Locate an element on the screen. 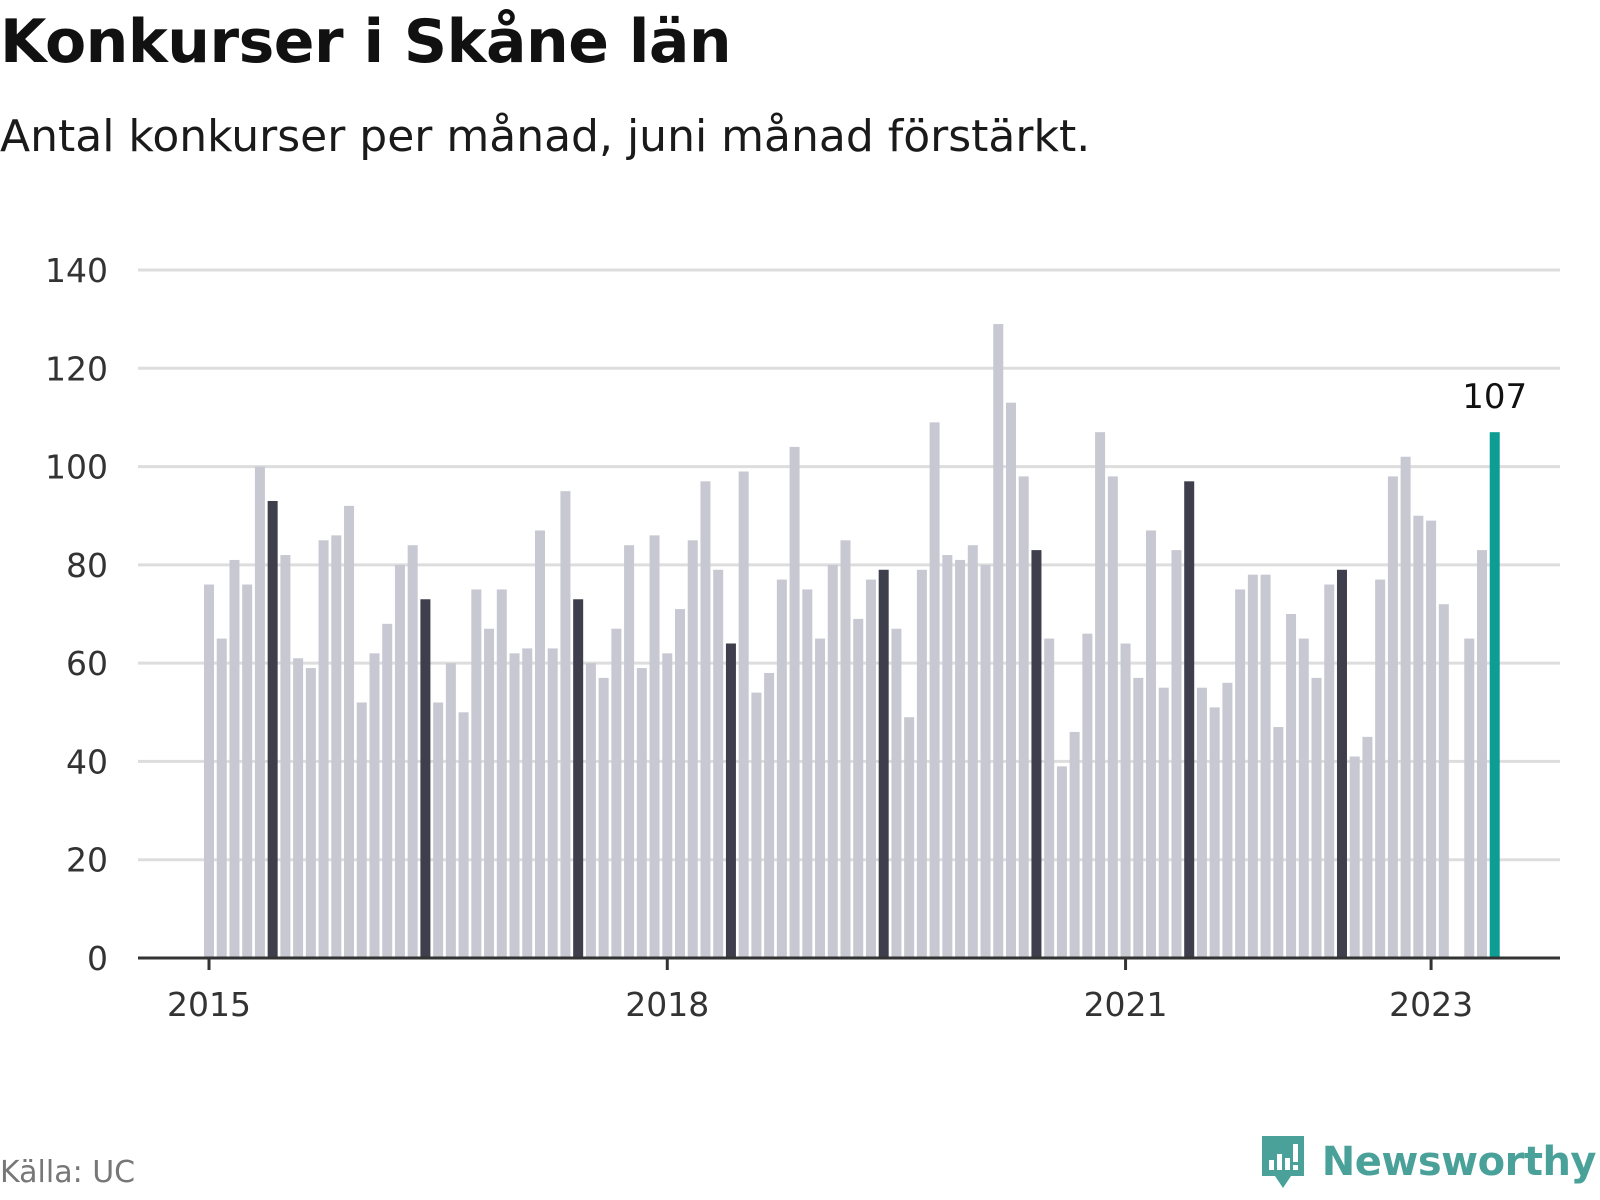 This screenshot has height=1200, width=1600. annotations: 107 is located at coordinates (1494, 397).